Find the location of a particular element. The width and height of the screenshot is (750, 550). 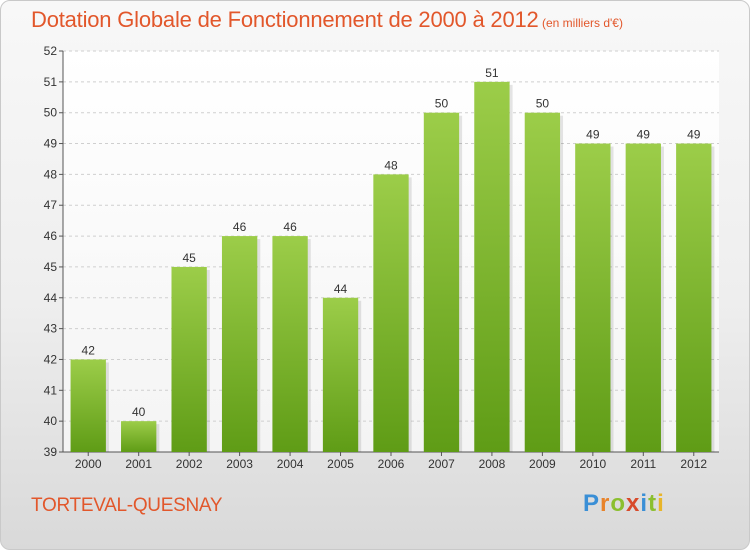

y-tick-label: 46 is located at coordinates (51, 236).